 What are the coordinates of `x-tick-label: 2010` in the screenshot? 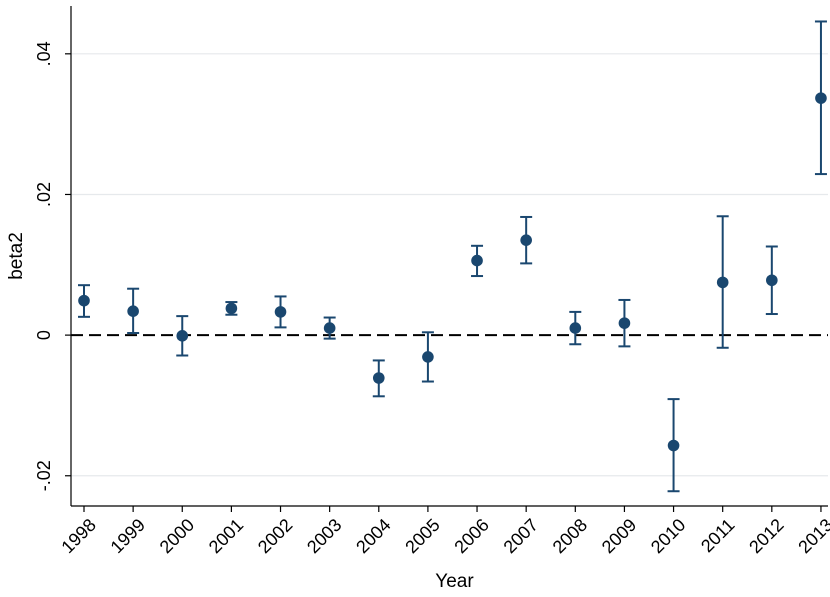 It's located at (668, 536).